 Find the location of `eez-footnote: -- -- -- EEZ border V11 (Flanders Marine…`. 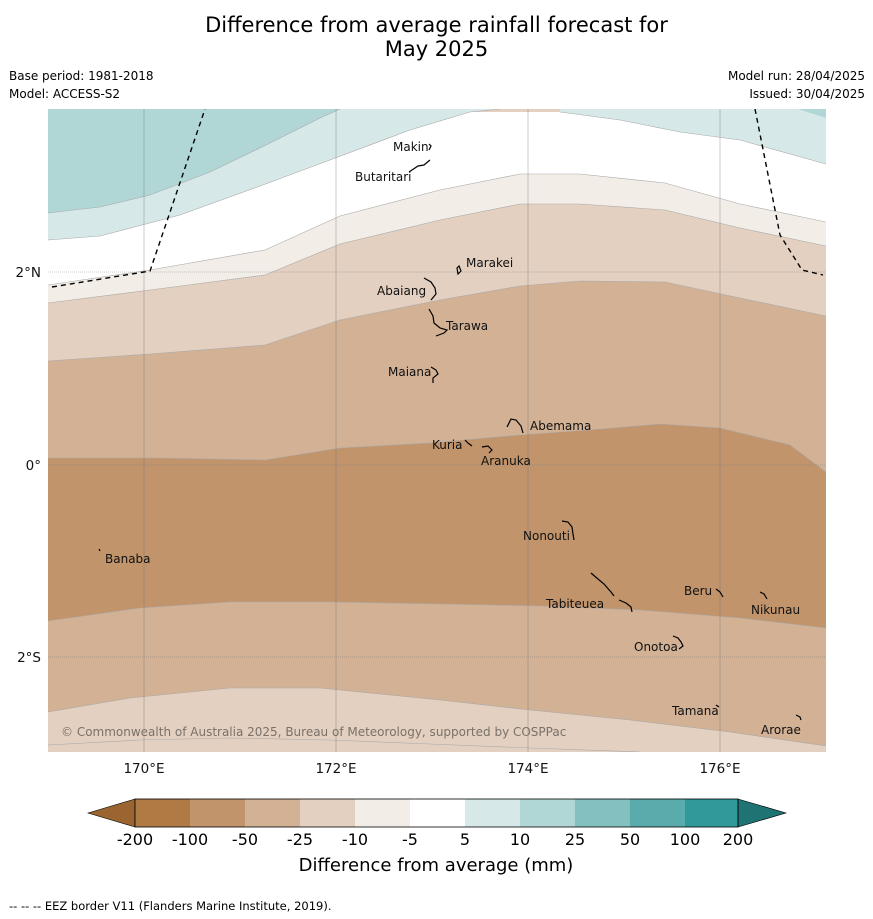

eez-footnote: -- -- -- EEZ border V11 (Flanders Marine… is located at coordinates (170, 906).